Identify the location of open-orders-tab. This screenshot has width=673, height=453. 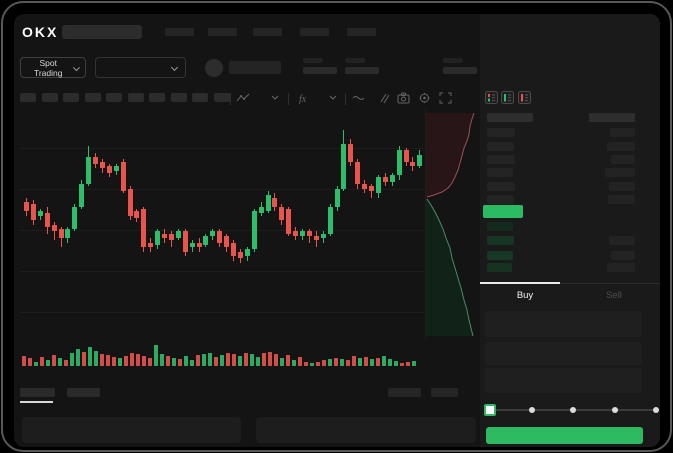
(37, 392).